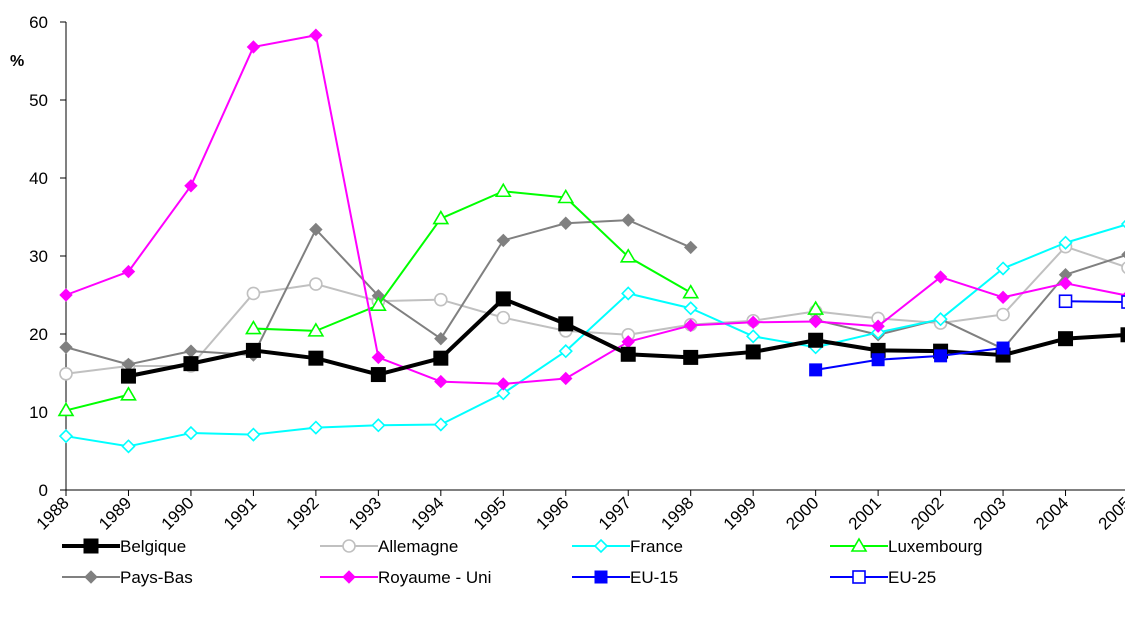  I want to click on x-tick-label: 1993, so click(365, 513).